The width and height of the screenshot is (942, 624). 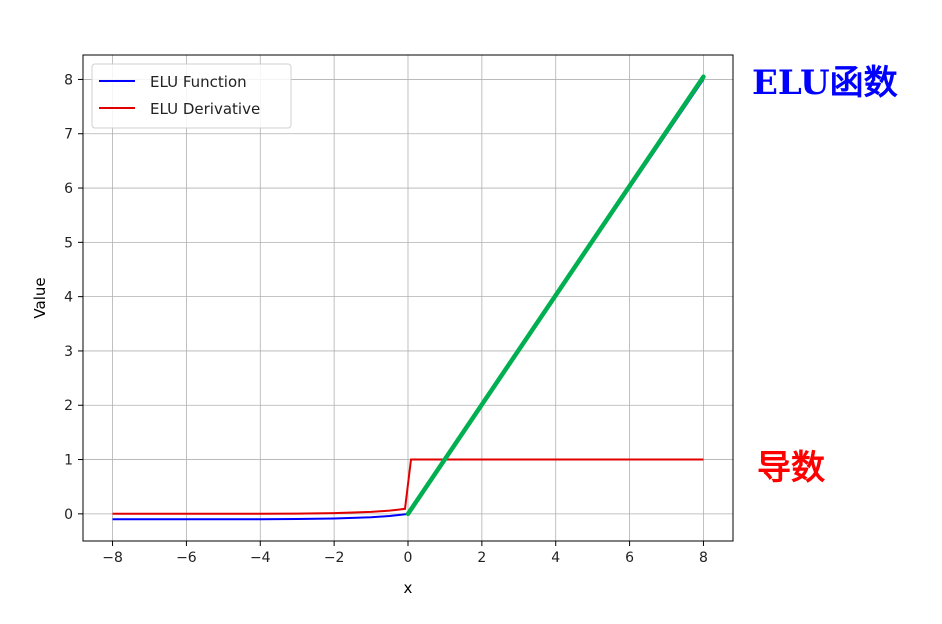 What do you see at coordinates (68, 406) in the screenshot?
I see `y-tick-label: 2` at bounding box center [68, 406].